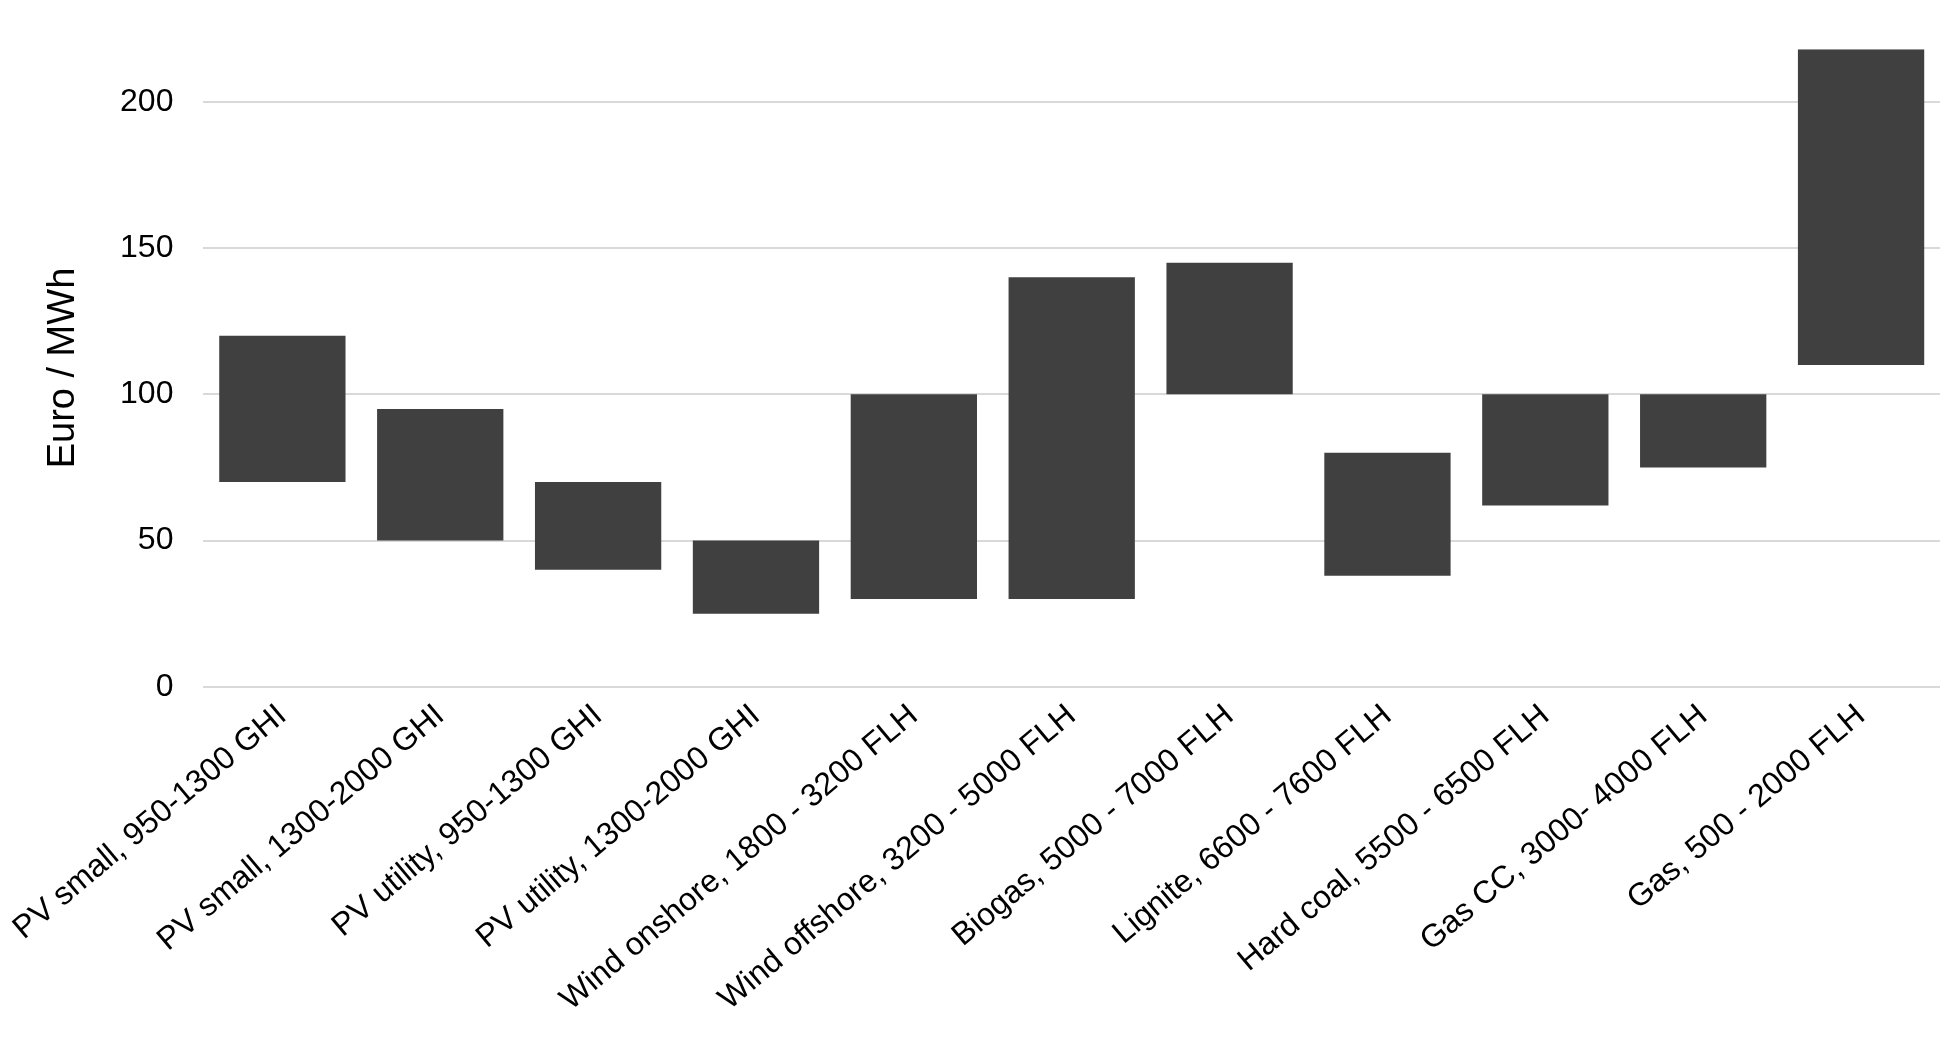 Image resolution: width=1944 pixels, height=1039 pixels. I want to click on y-tick-label: 200, so click(147, 99).